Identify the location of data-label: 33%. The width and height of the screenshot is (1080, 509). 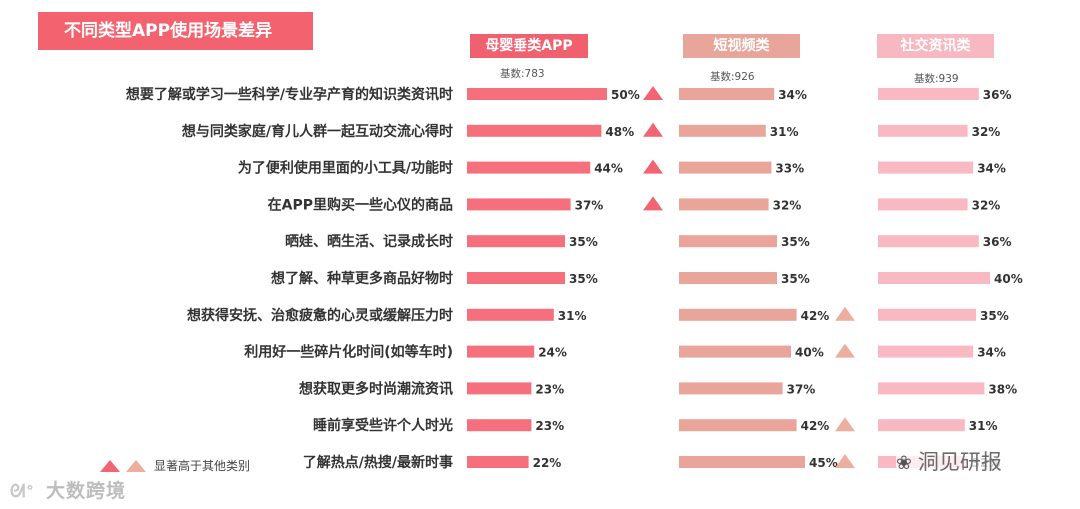
(789, 169).